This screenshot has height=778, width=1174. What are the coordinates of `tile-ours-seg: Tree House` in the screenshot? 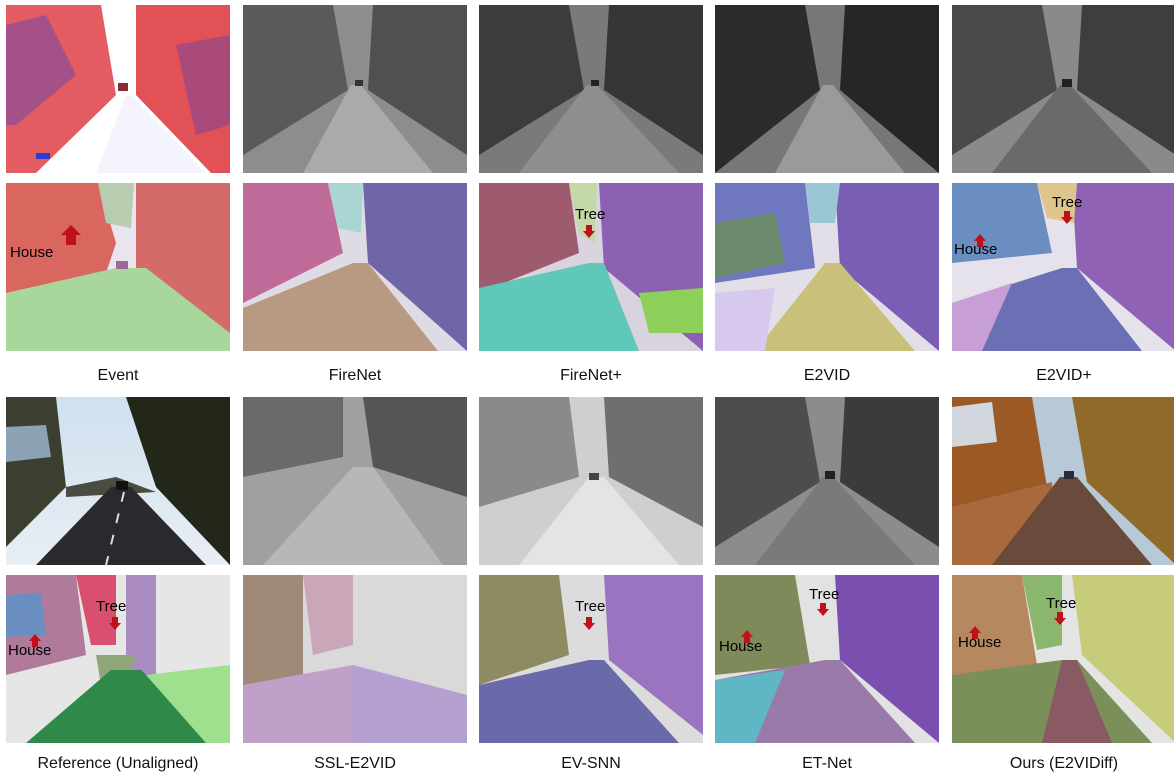 It's located at (1063, 659).